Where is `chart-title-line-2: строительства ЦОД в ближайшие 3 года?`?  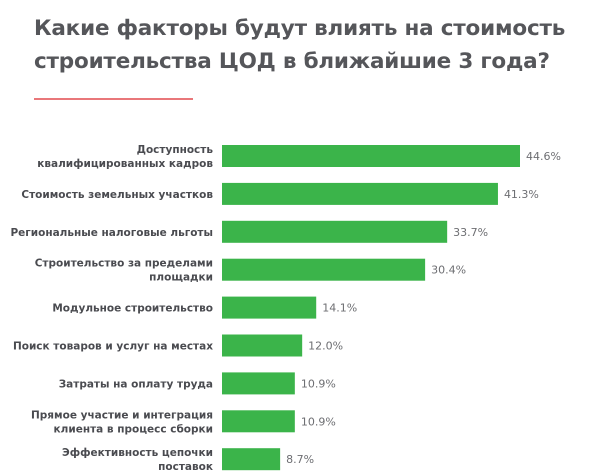 chart-title-line-2: строительства ЦОД в ближайшие 3 года? is located at coordinates (292, 61).